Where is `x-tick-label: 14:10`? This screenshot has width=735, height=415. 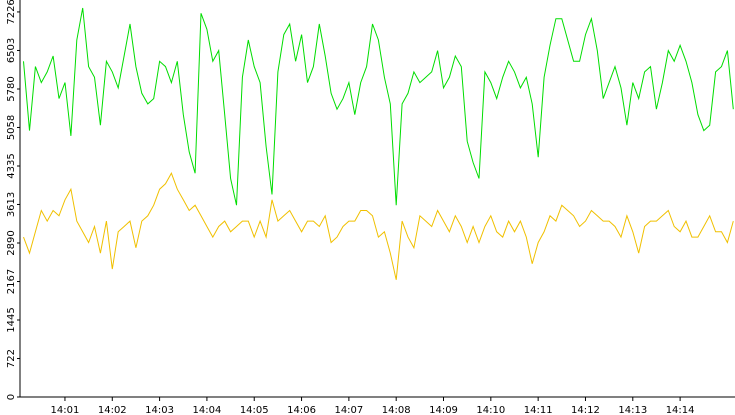
x-tick-label: 14:10 is located at coordinates (490, 410).